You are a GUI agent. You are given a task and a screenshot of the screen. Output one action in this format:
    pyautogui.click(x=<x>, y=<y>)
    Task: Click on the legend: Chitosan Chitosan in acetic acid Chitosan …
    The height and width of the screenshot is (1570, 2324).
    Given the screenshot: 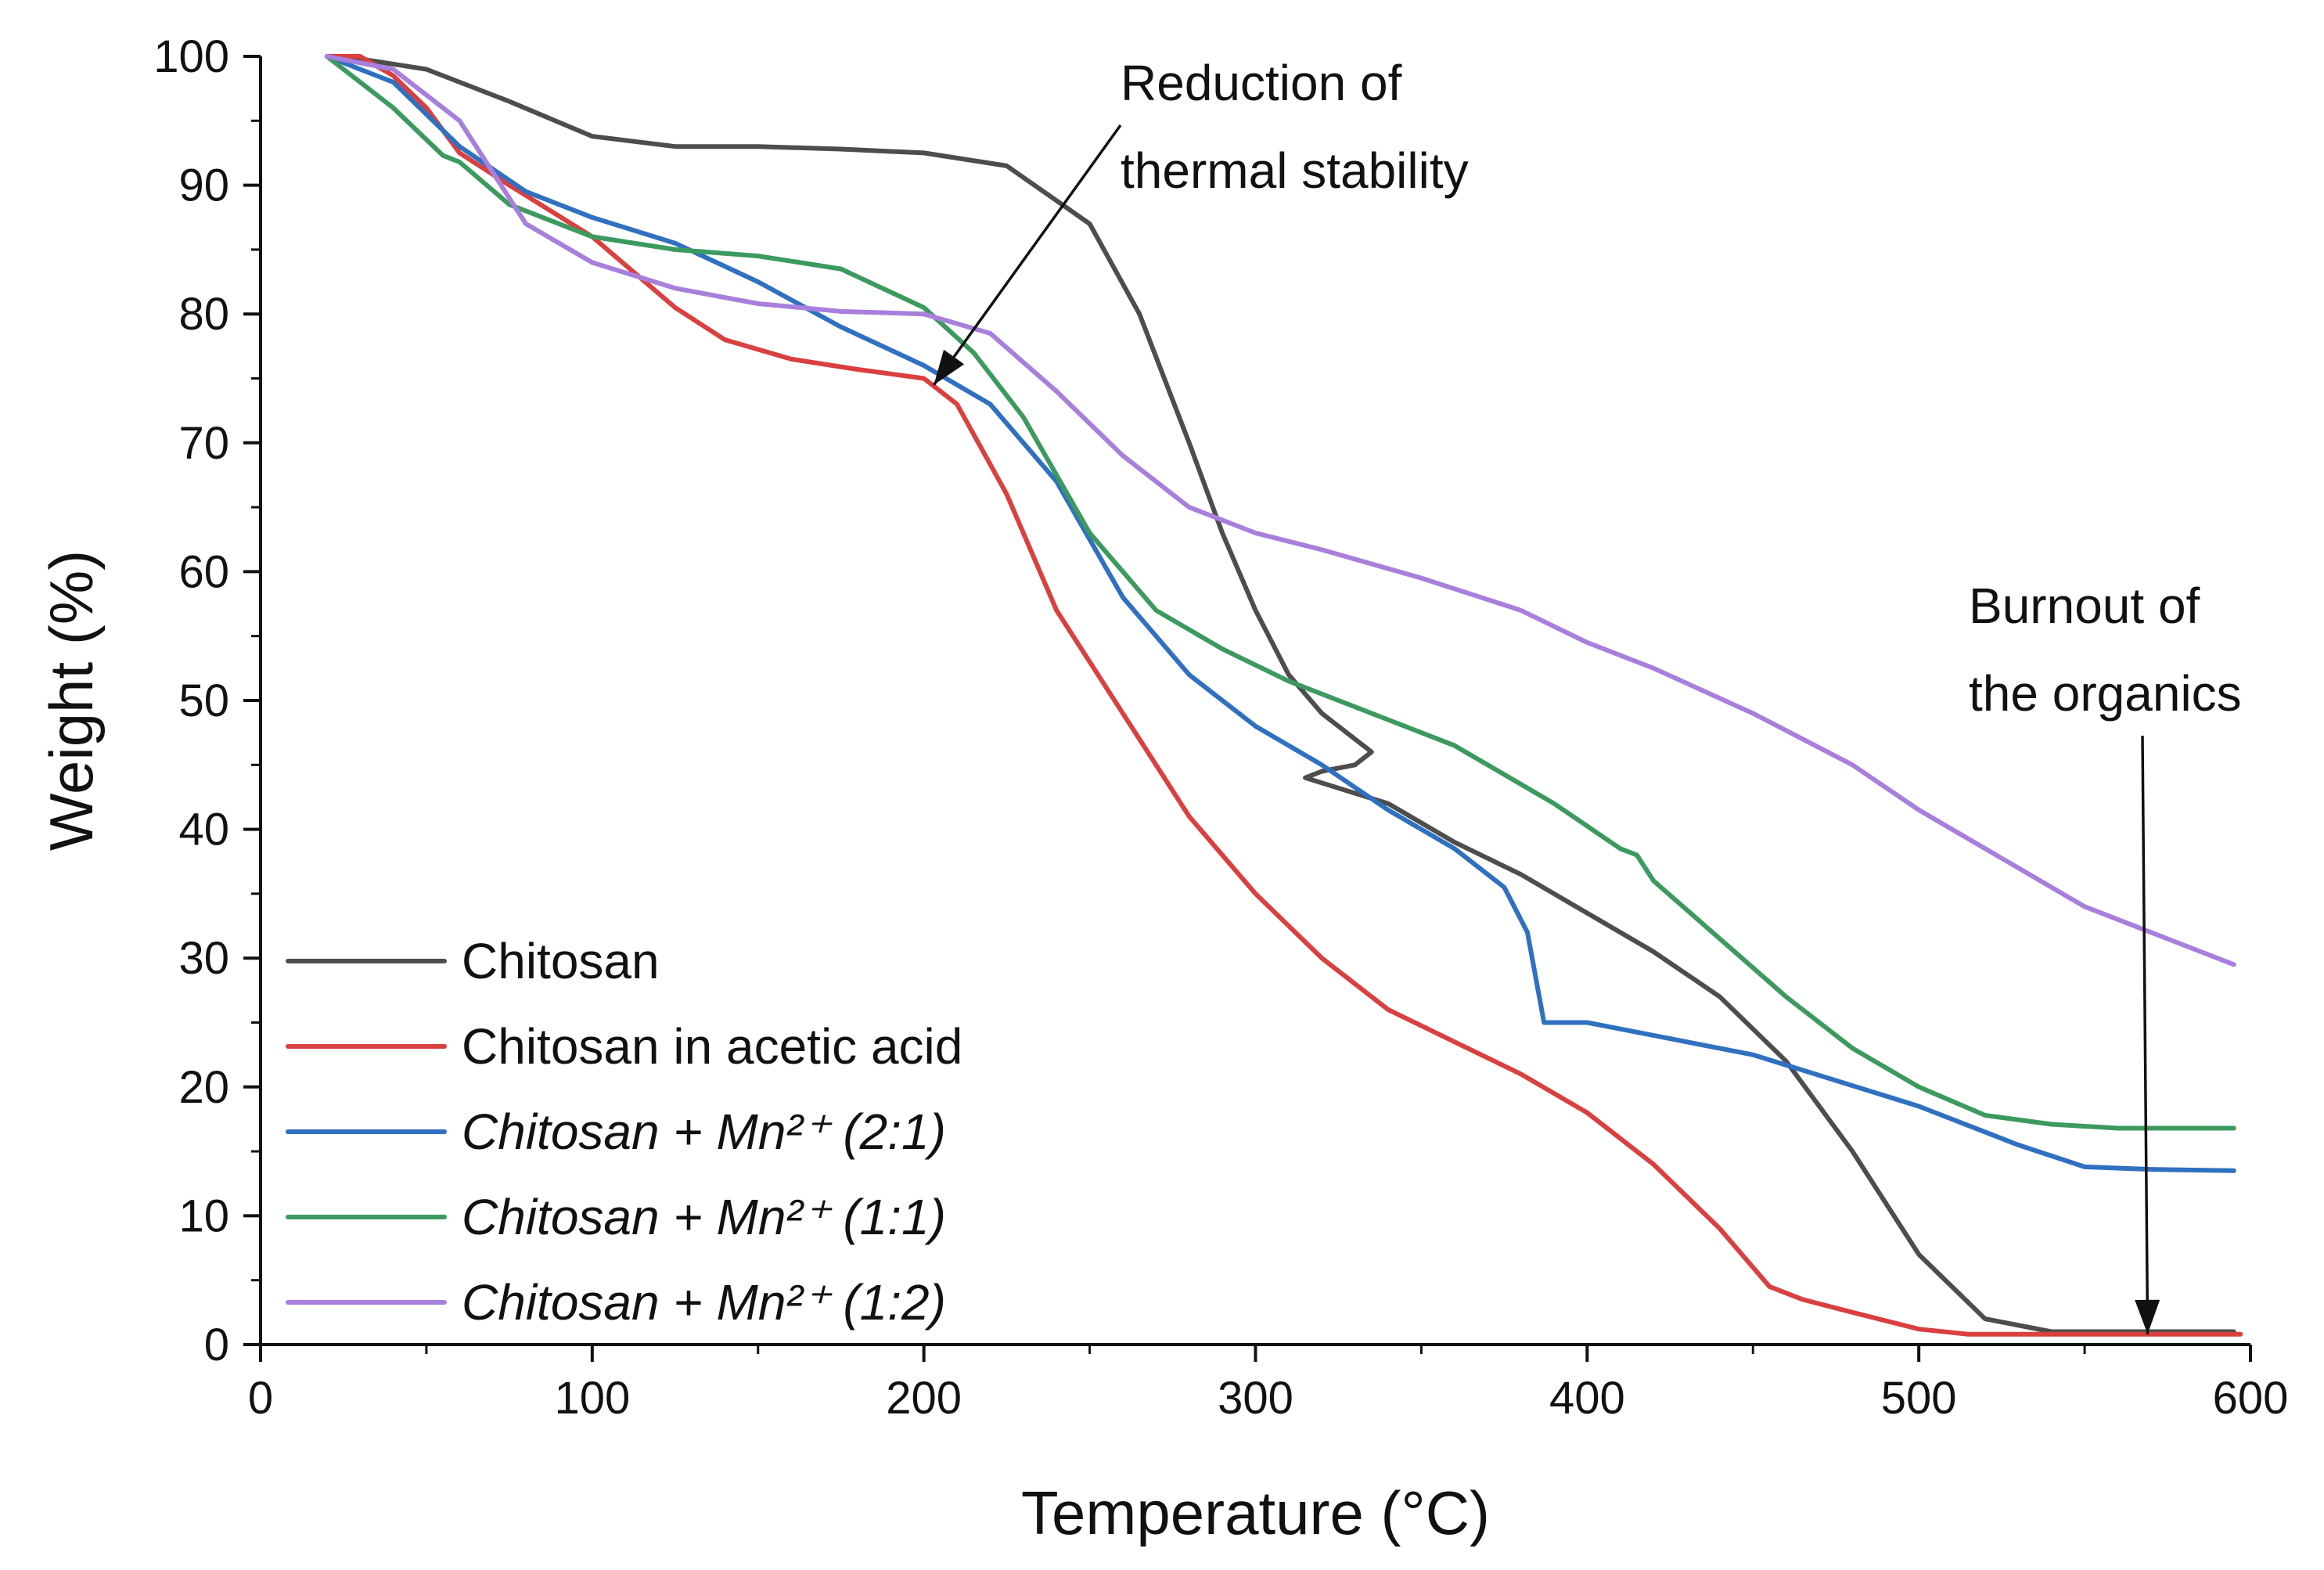 What is the action you would take?
    pyautogui.click(x=624, y=1132)
    